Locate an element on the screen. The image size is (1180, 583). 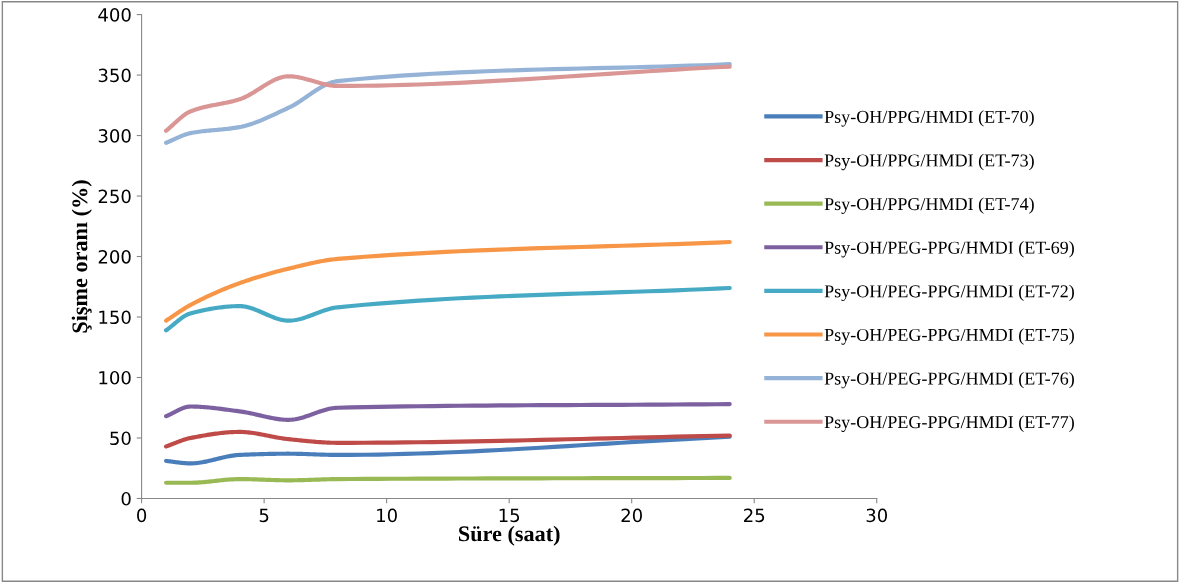
y-tick-label: 200 is located at coordinates (114, 256).